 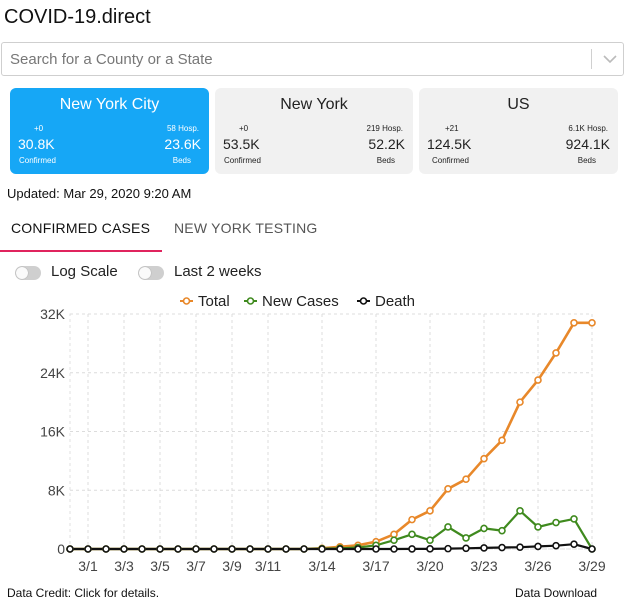 I want to click on chevron-down-icon, so click(x=610, y=59).